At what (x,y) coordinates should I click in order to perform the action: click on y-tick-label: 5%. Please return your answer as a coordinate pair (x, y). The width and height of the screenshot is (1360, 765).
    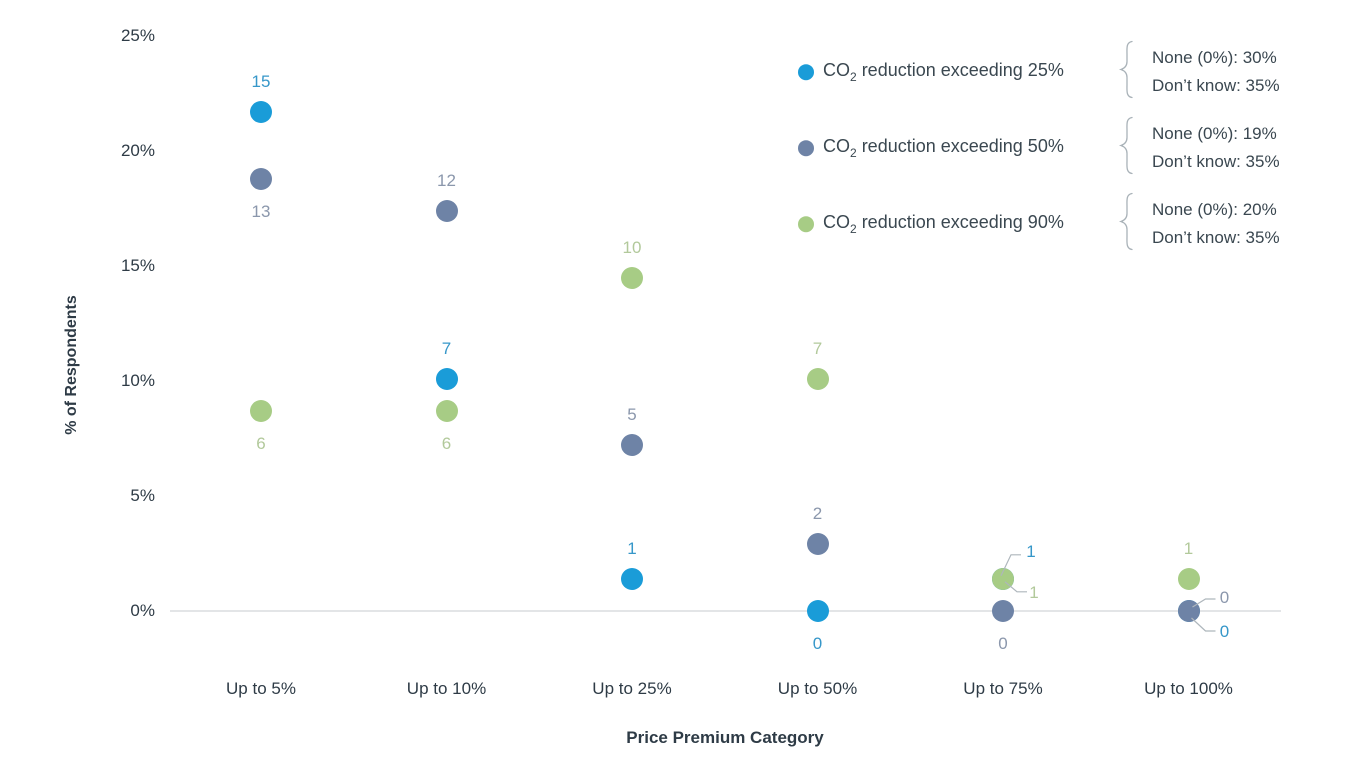
    Looking at the image, I should click on (142, 495).